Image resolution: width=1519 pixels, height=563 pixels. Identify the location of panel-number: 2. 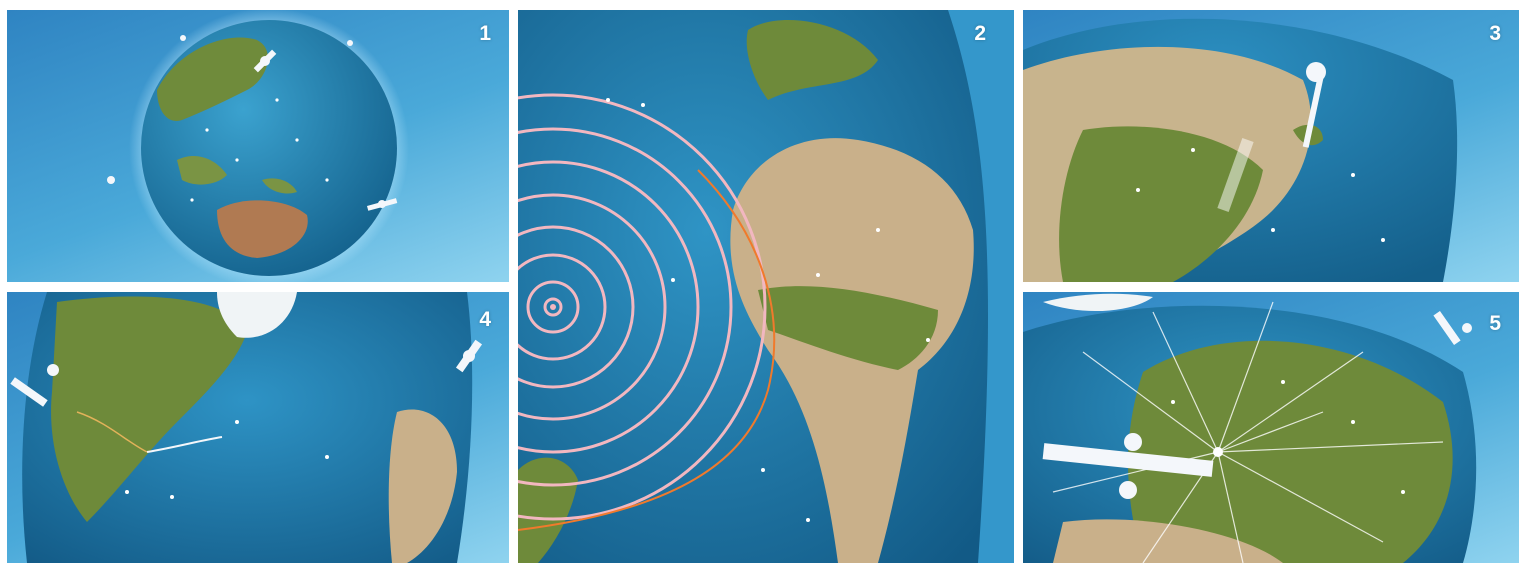
(980, 33).